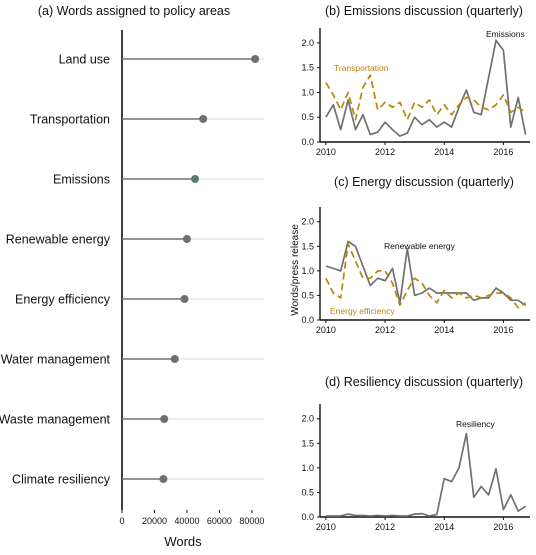 The height and width of the screenshot is (555, 536). What do you see at coordinates (55, 420) in the screenshot?
I see `category-label-waste-management: Waste management` at bounding box center [55, 420].